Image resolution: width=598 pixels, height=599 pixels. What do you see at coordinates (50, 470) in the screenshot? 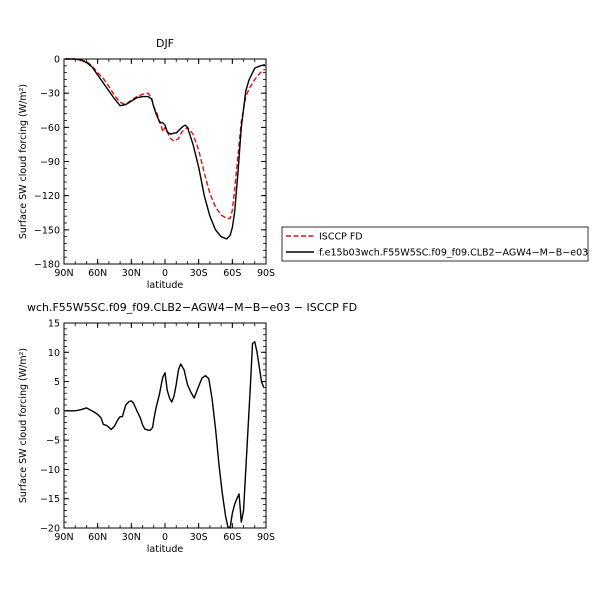
I see `y-tick-label: −10` at bounding box center [50, 470].